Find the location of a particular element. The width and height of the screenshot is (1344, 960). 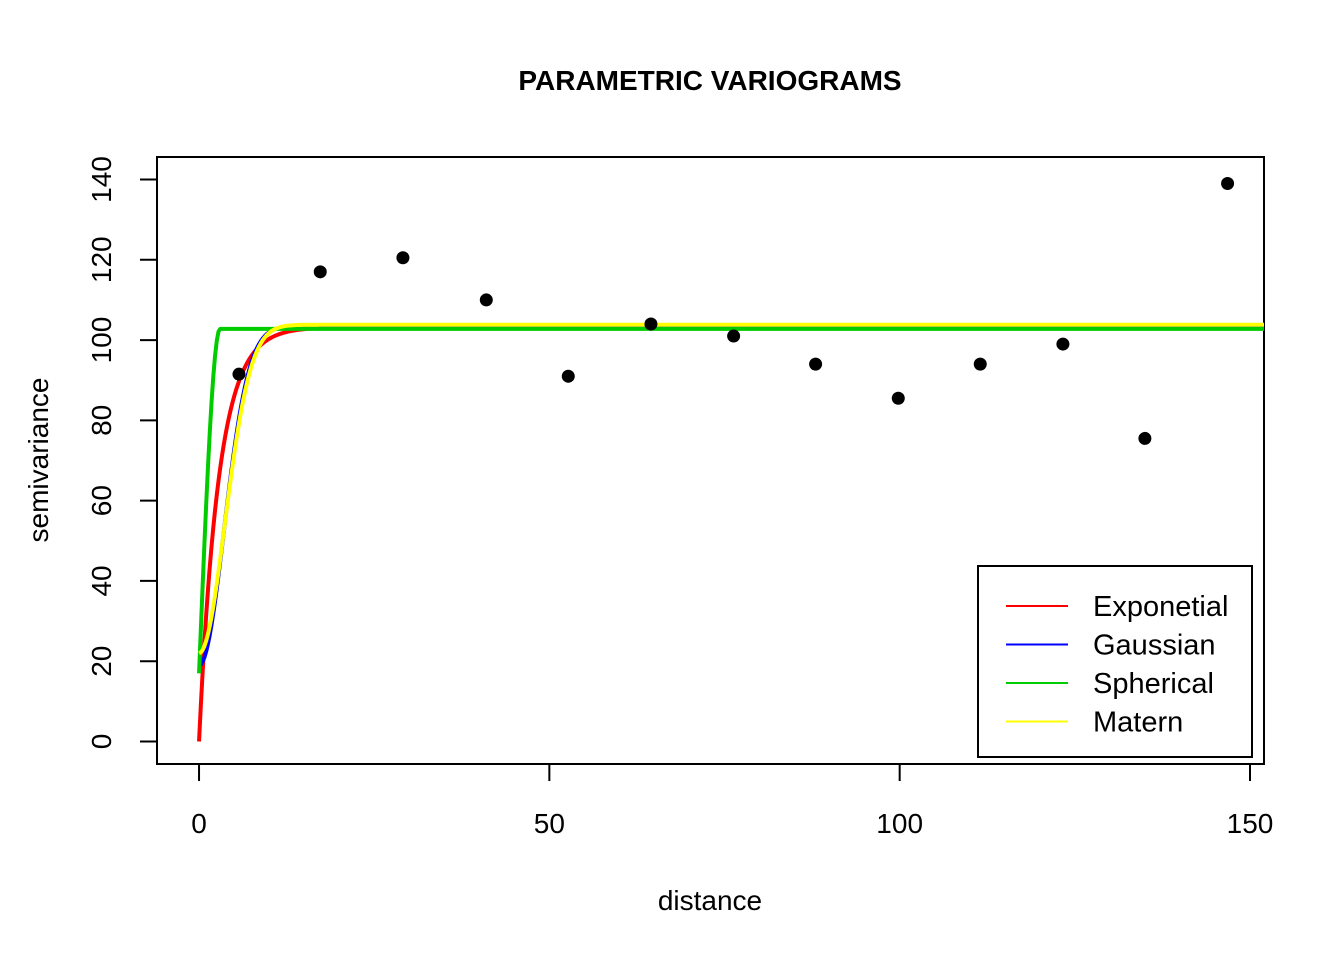

y-tick-label: 40 is located at coordinates (101, 580).